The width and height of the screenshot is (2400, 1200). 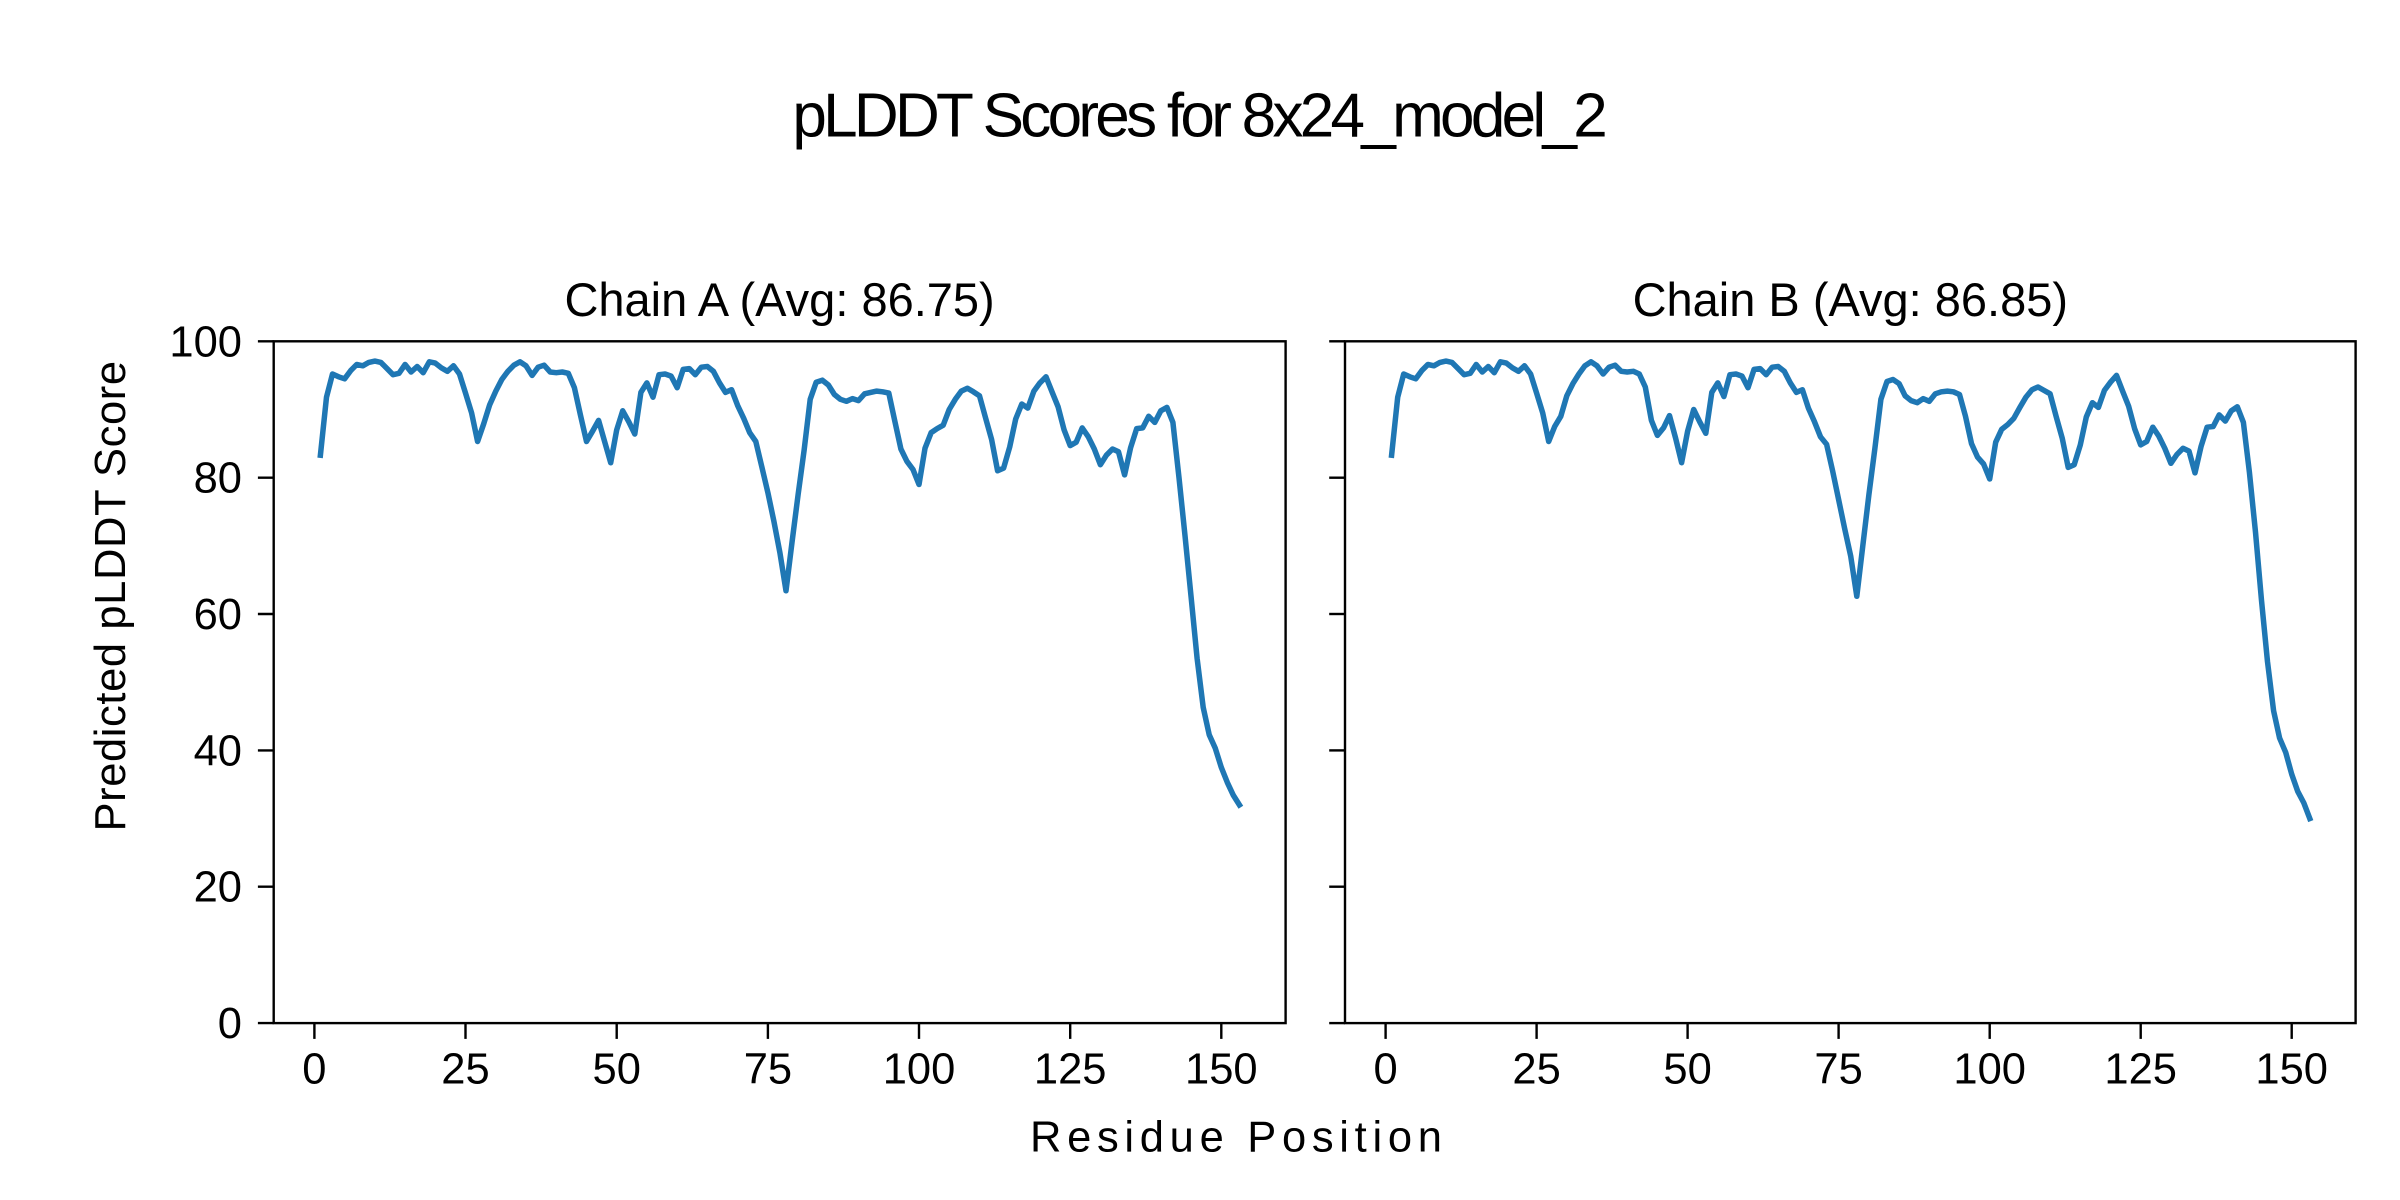 I want to click on svg-text: 40, so click(x=218, y=751).